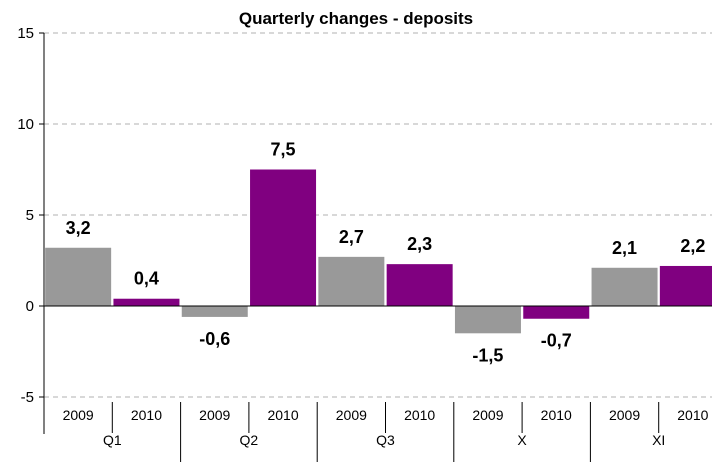 This screenshot has width=712, height=462. I want to click on data-label: 2,7, so click(351, 237).